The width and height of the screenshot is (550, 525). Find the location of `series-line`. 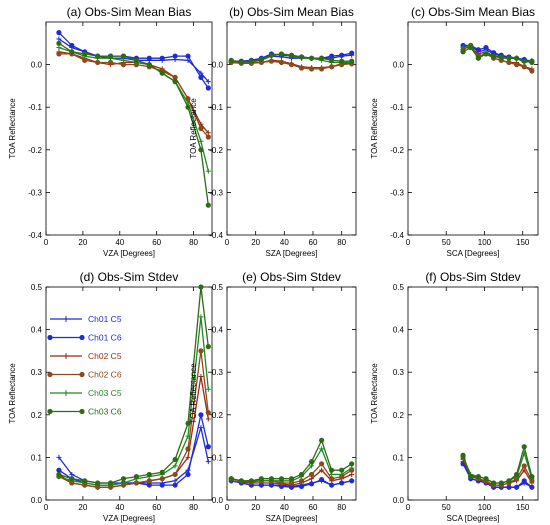

series-line is located at coordinates (498, 53).